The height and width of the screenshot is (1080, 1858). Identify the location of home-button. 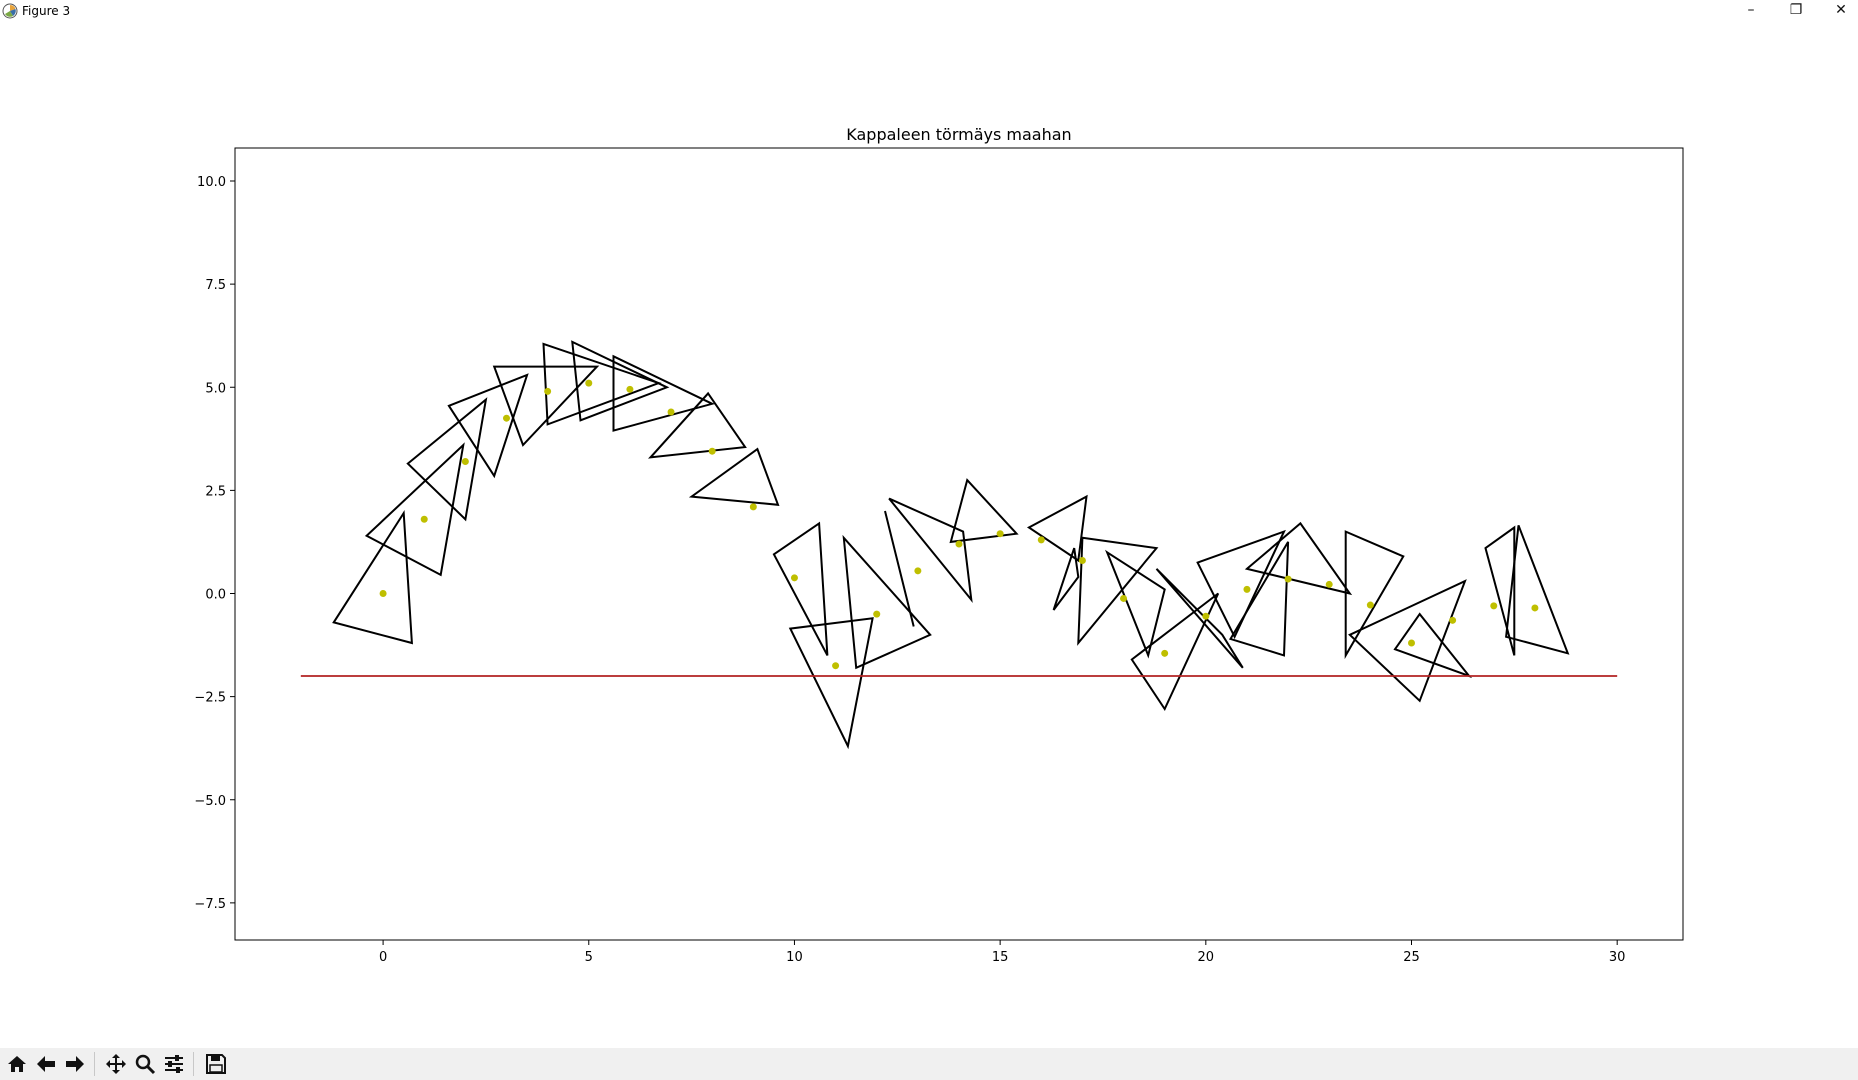
(17, 1064).